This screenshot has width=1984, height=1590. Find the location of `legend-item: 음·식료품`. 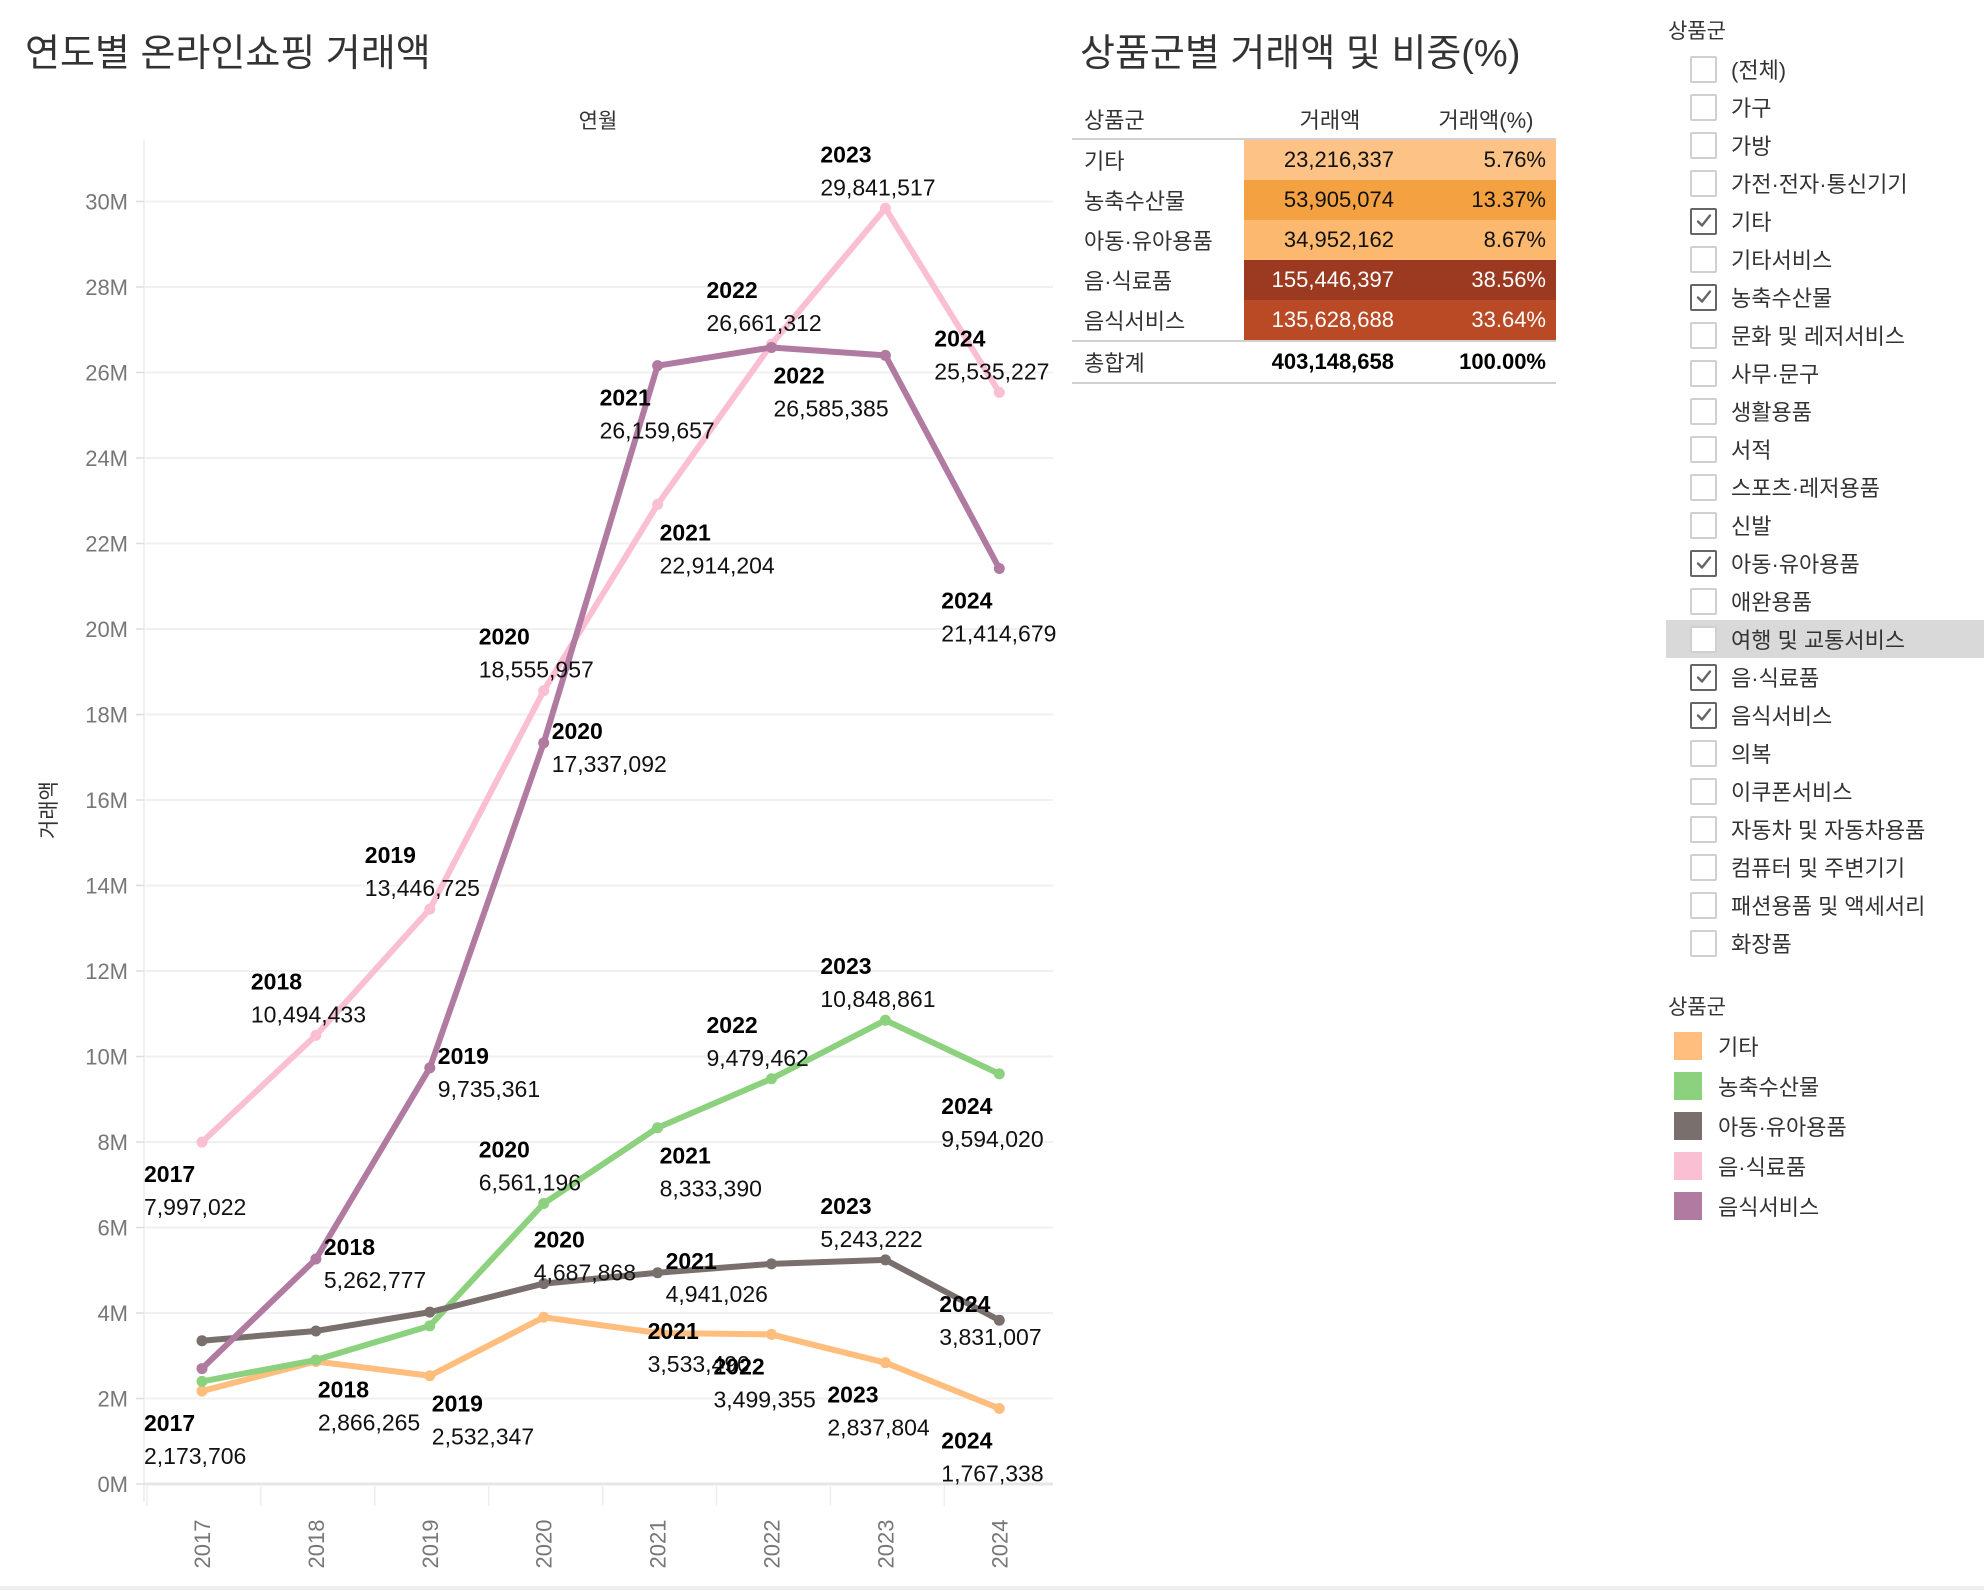

legend-item: 음·식료품 is located at coordinates (1826, 1166).